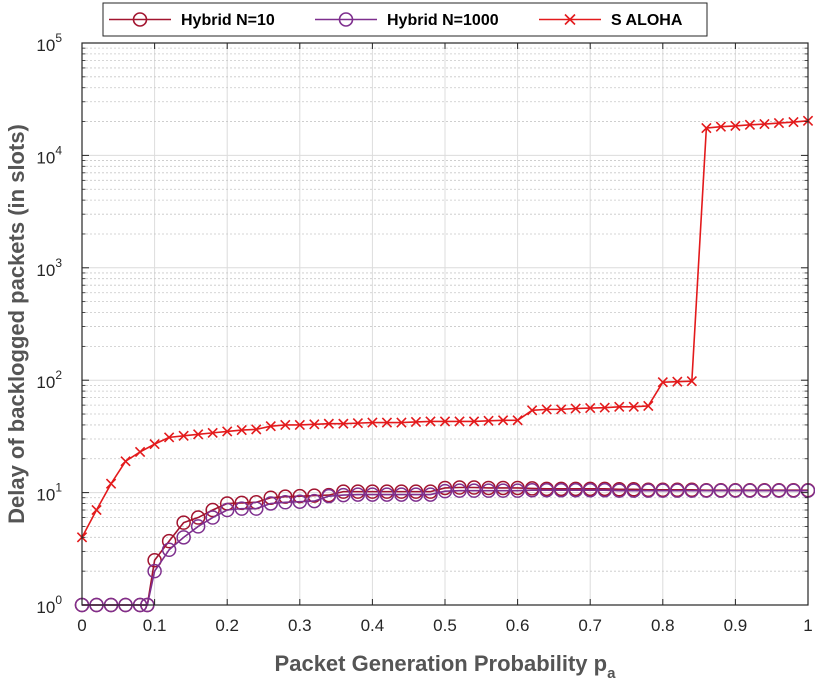 The width and height of the screenshot is (815, 689). Describe the element at coordinates (228, 20) in the screenshot. I see `legend-label-hybrid-n10: Hybrid N=10` at that location.